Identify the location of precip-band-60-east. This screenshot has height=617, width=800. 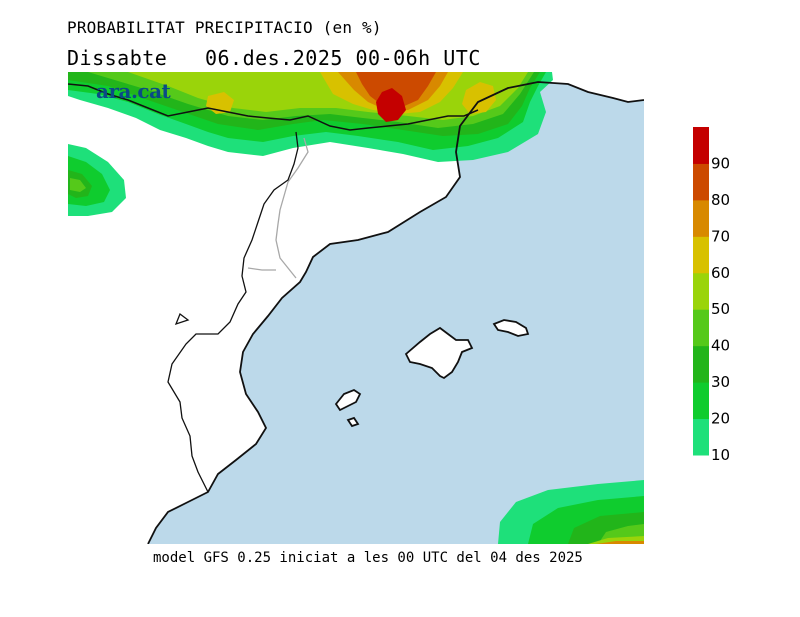
(479, 98).